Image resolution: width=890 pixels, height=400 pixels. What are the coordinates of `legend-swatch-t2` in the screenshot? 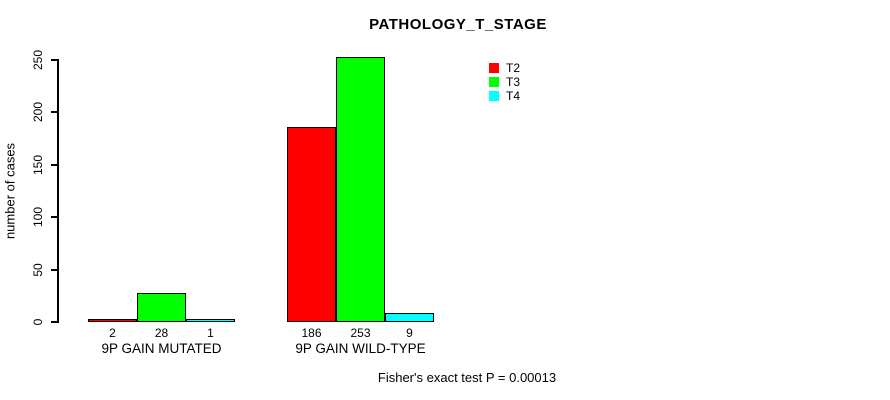 It's located at (494, 68).